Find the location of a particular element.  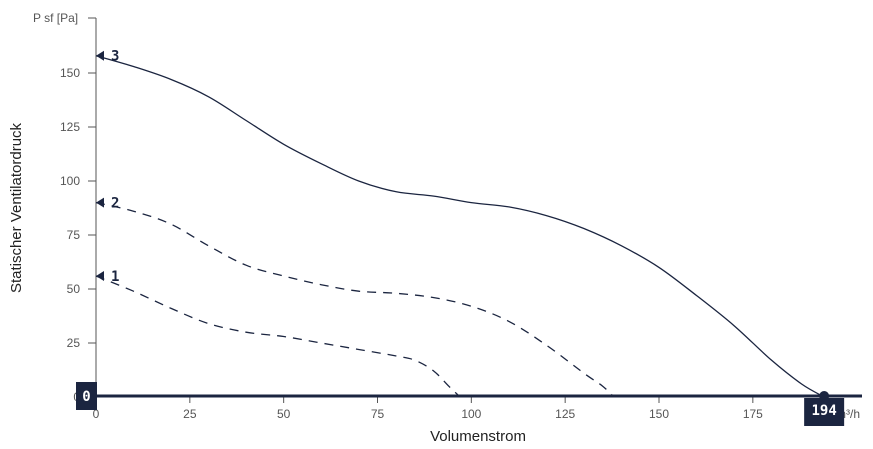

curve-2-label: 2 is located at coordinates (115, 204).